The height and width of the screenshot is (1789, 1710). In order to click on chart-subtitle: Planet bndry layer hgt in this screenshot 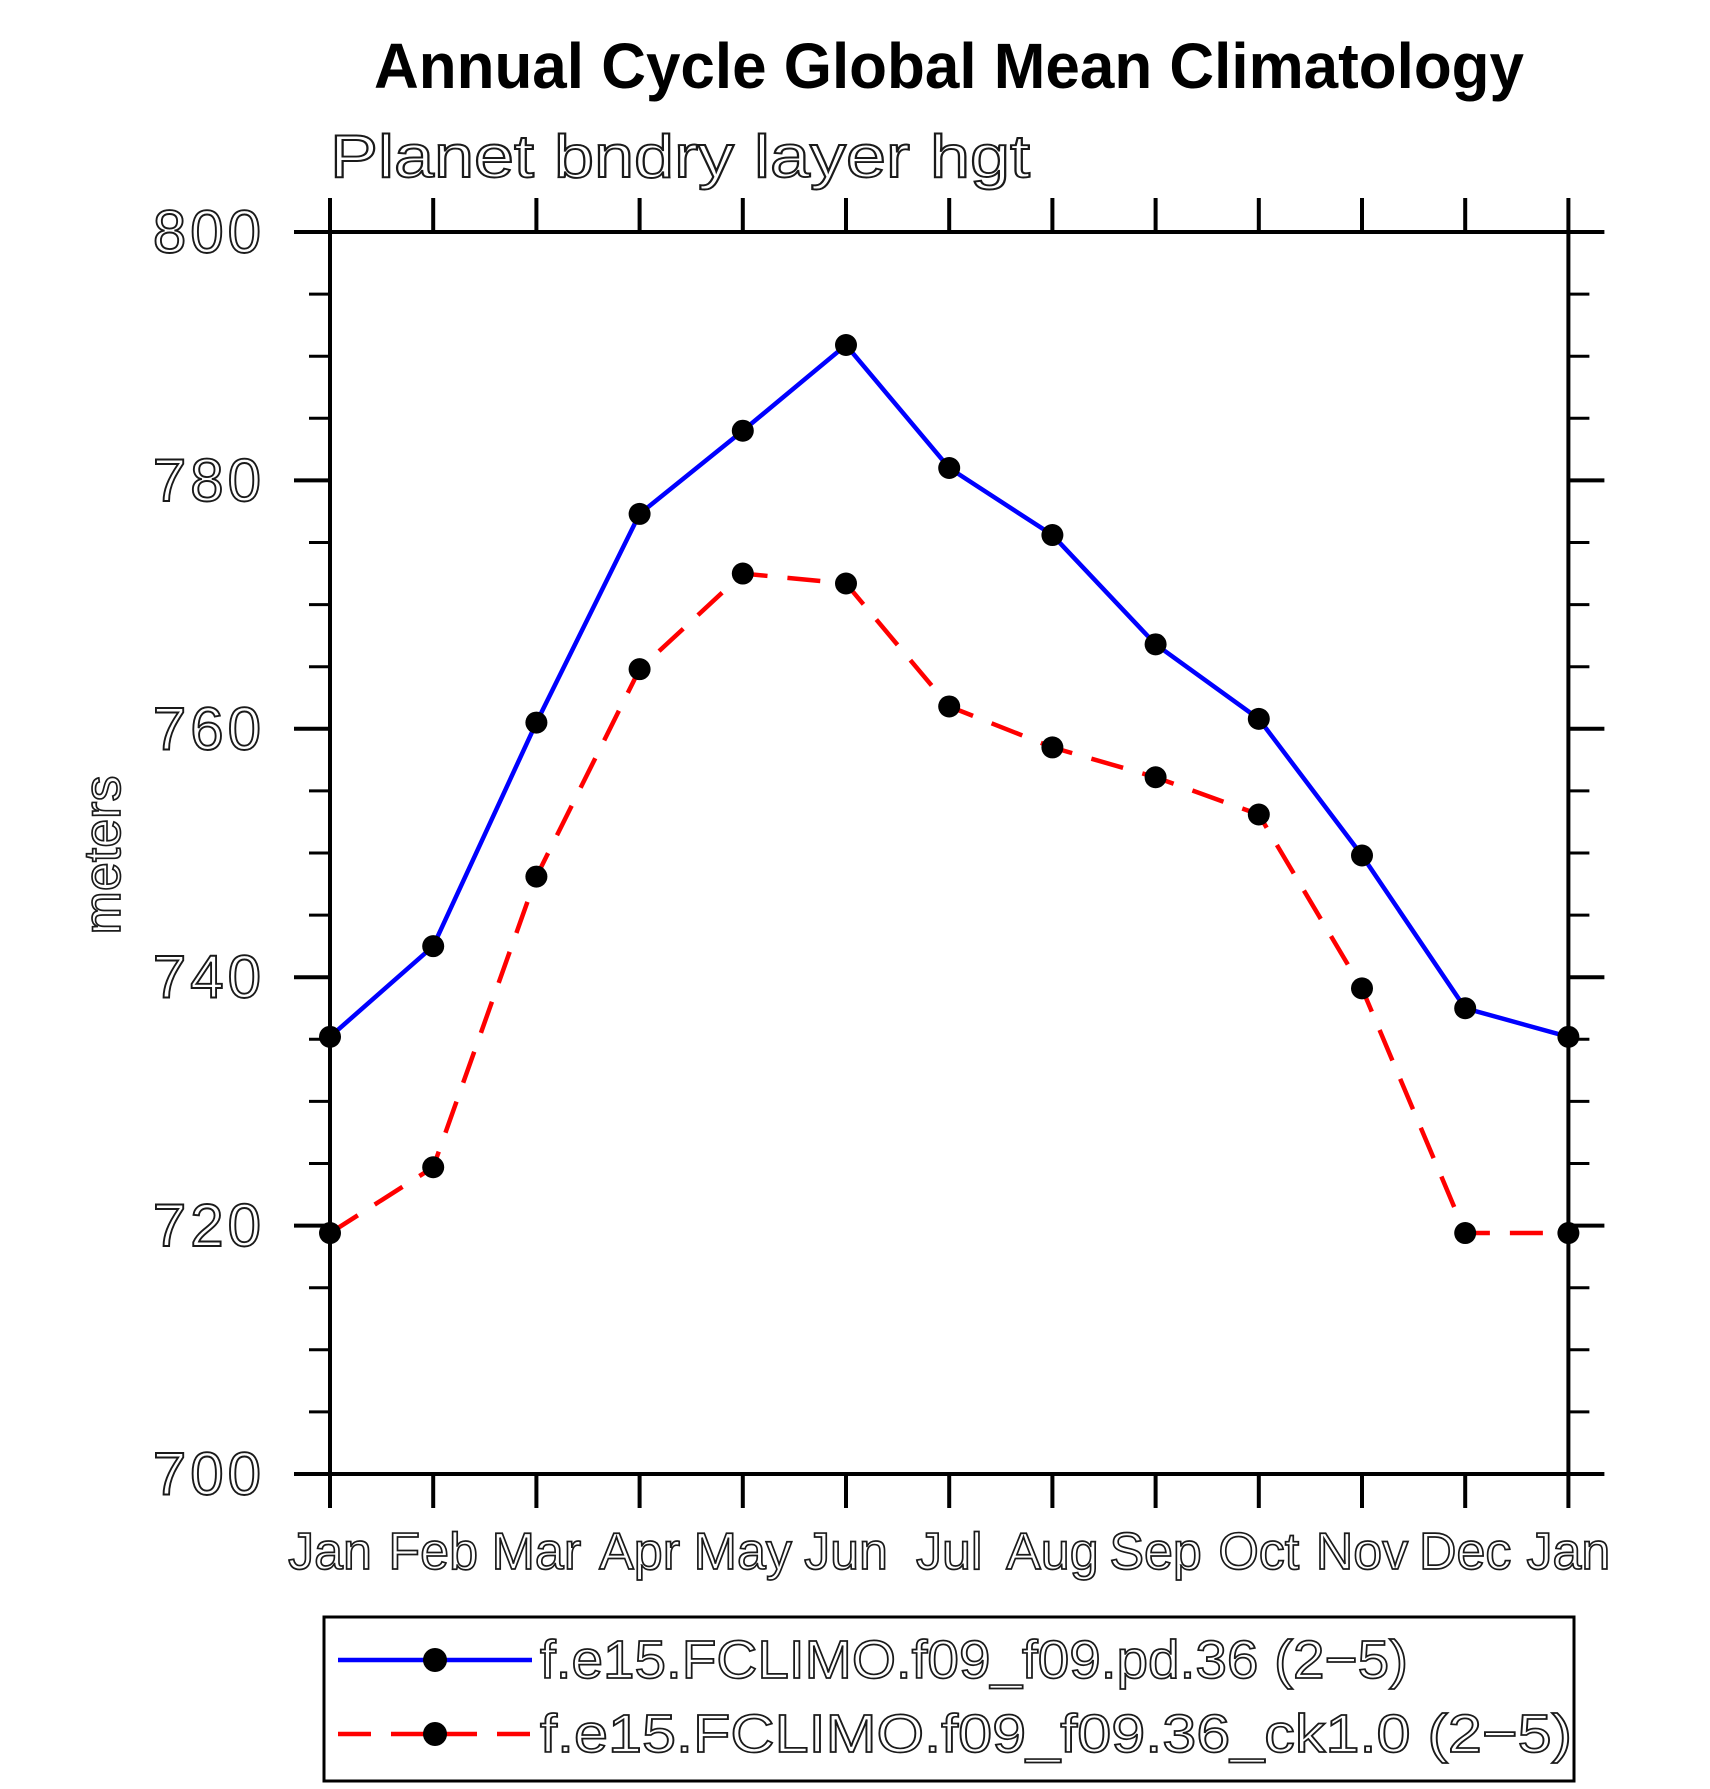, I will do `click(680, 156)`.